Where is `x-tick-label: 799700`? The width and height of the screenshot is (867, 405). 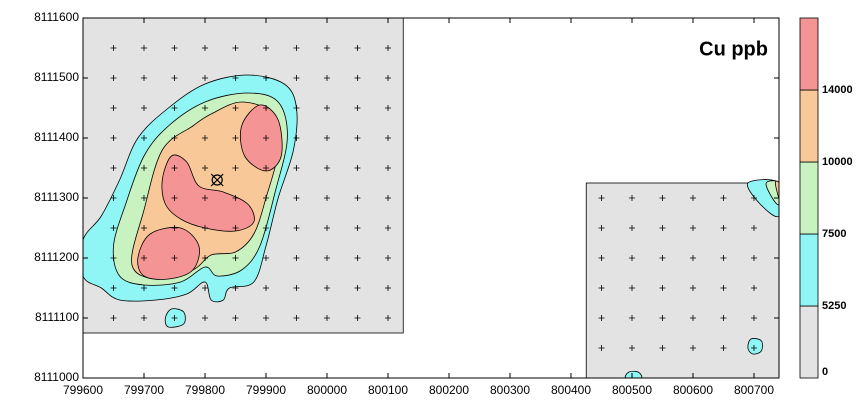
x-tick-label: 799700 is located at coordinates (144, 390).